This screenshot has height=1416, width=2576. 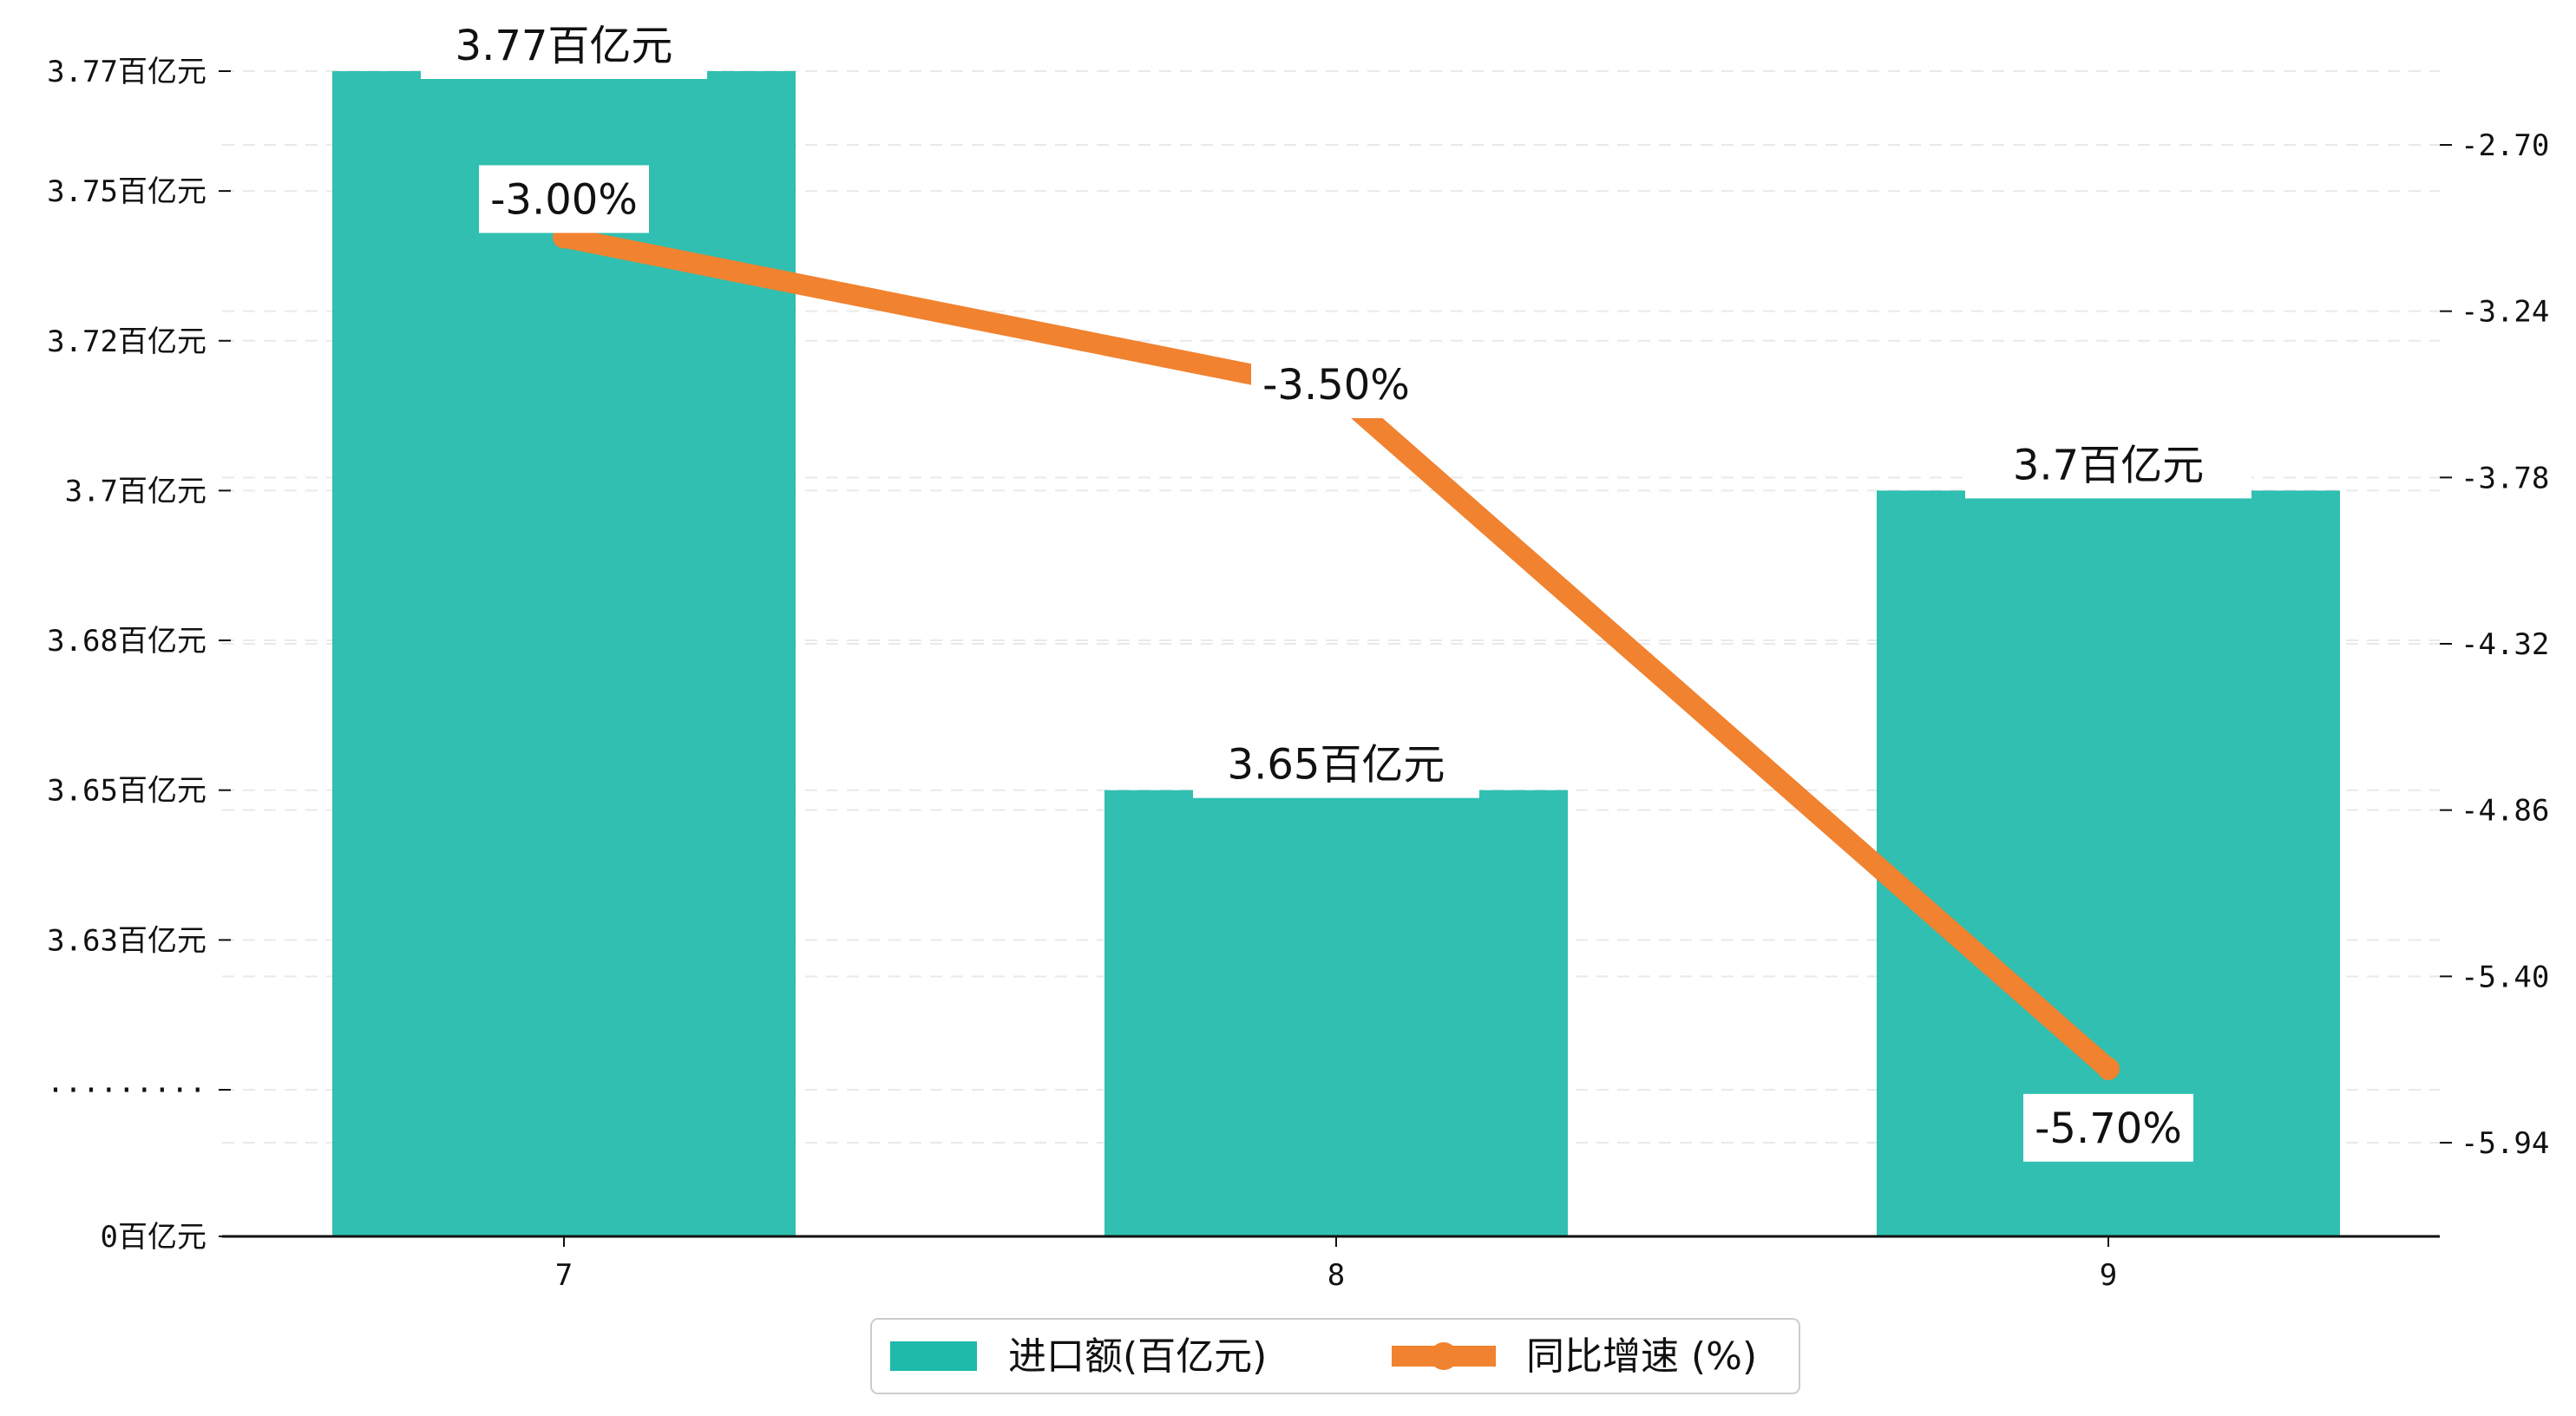 I want to click on right-tick-label: -5.94, so click(x=2505, y=1144).